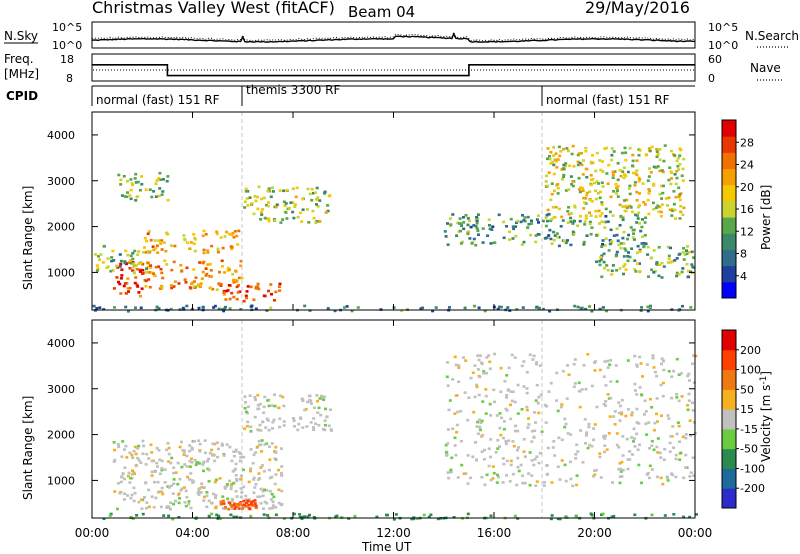 Image resolution: width=800 pixels, height=554 pixels. Describe the element at coordinates (747, 409) in the screenshot. I see `colorbar-tick-label: 15` at that location.